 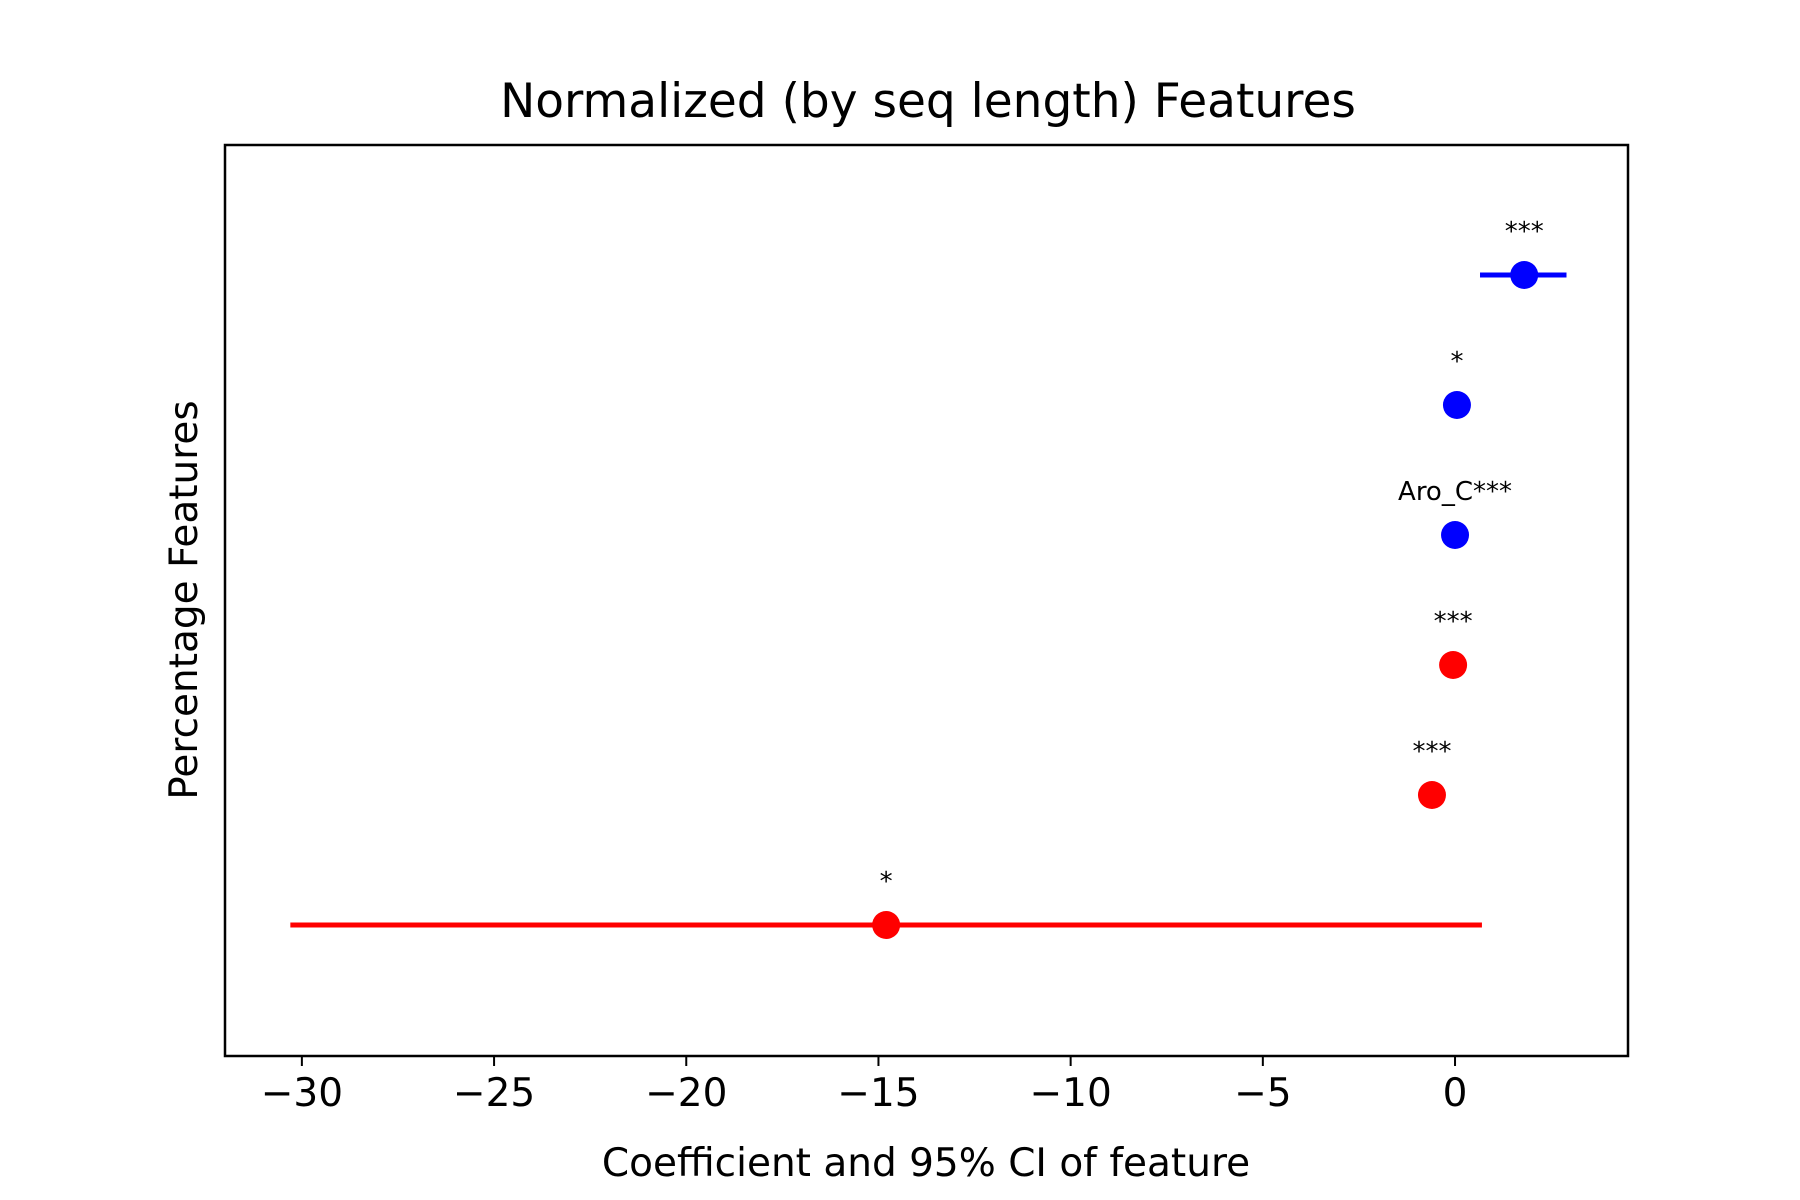 I want to click on chart-title: Normalized (by seq length) Features, so click(x=928, y=101).